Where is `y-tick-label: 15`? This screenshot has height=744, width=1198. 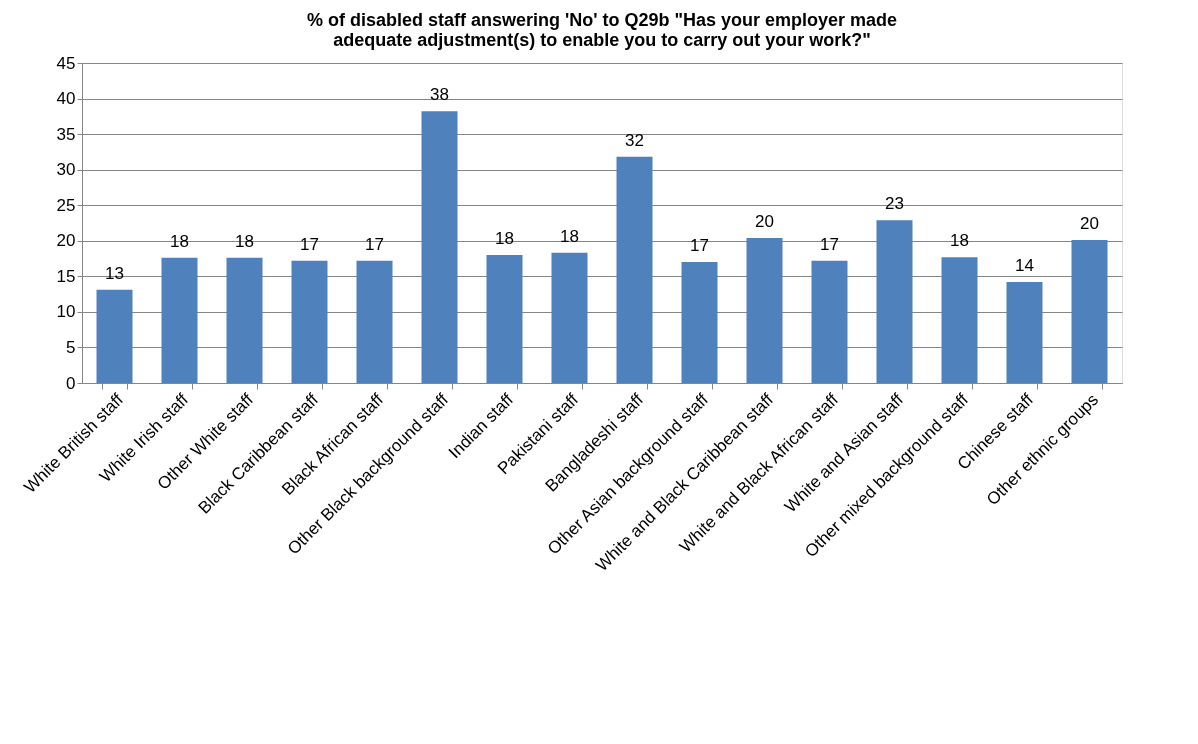
y-tick-label: 15 is located at coordinates (66, 276).